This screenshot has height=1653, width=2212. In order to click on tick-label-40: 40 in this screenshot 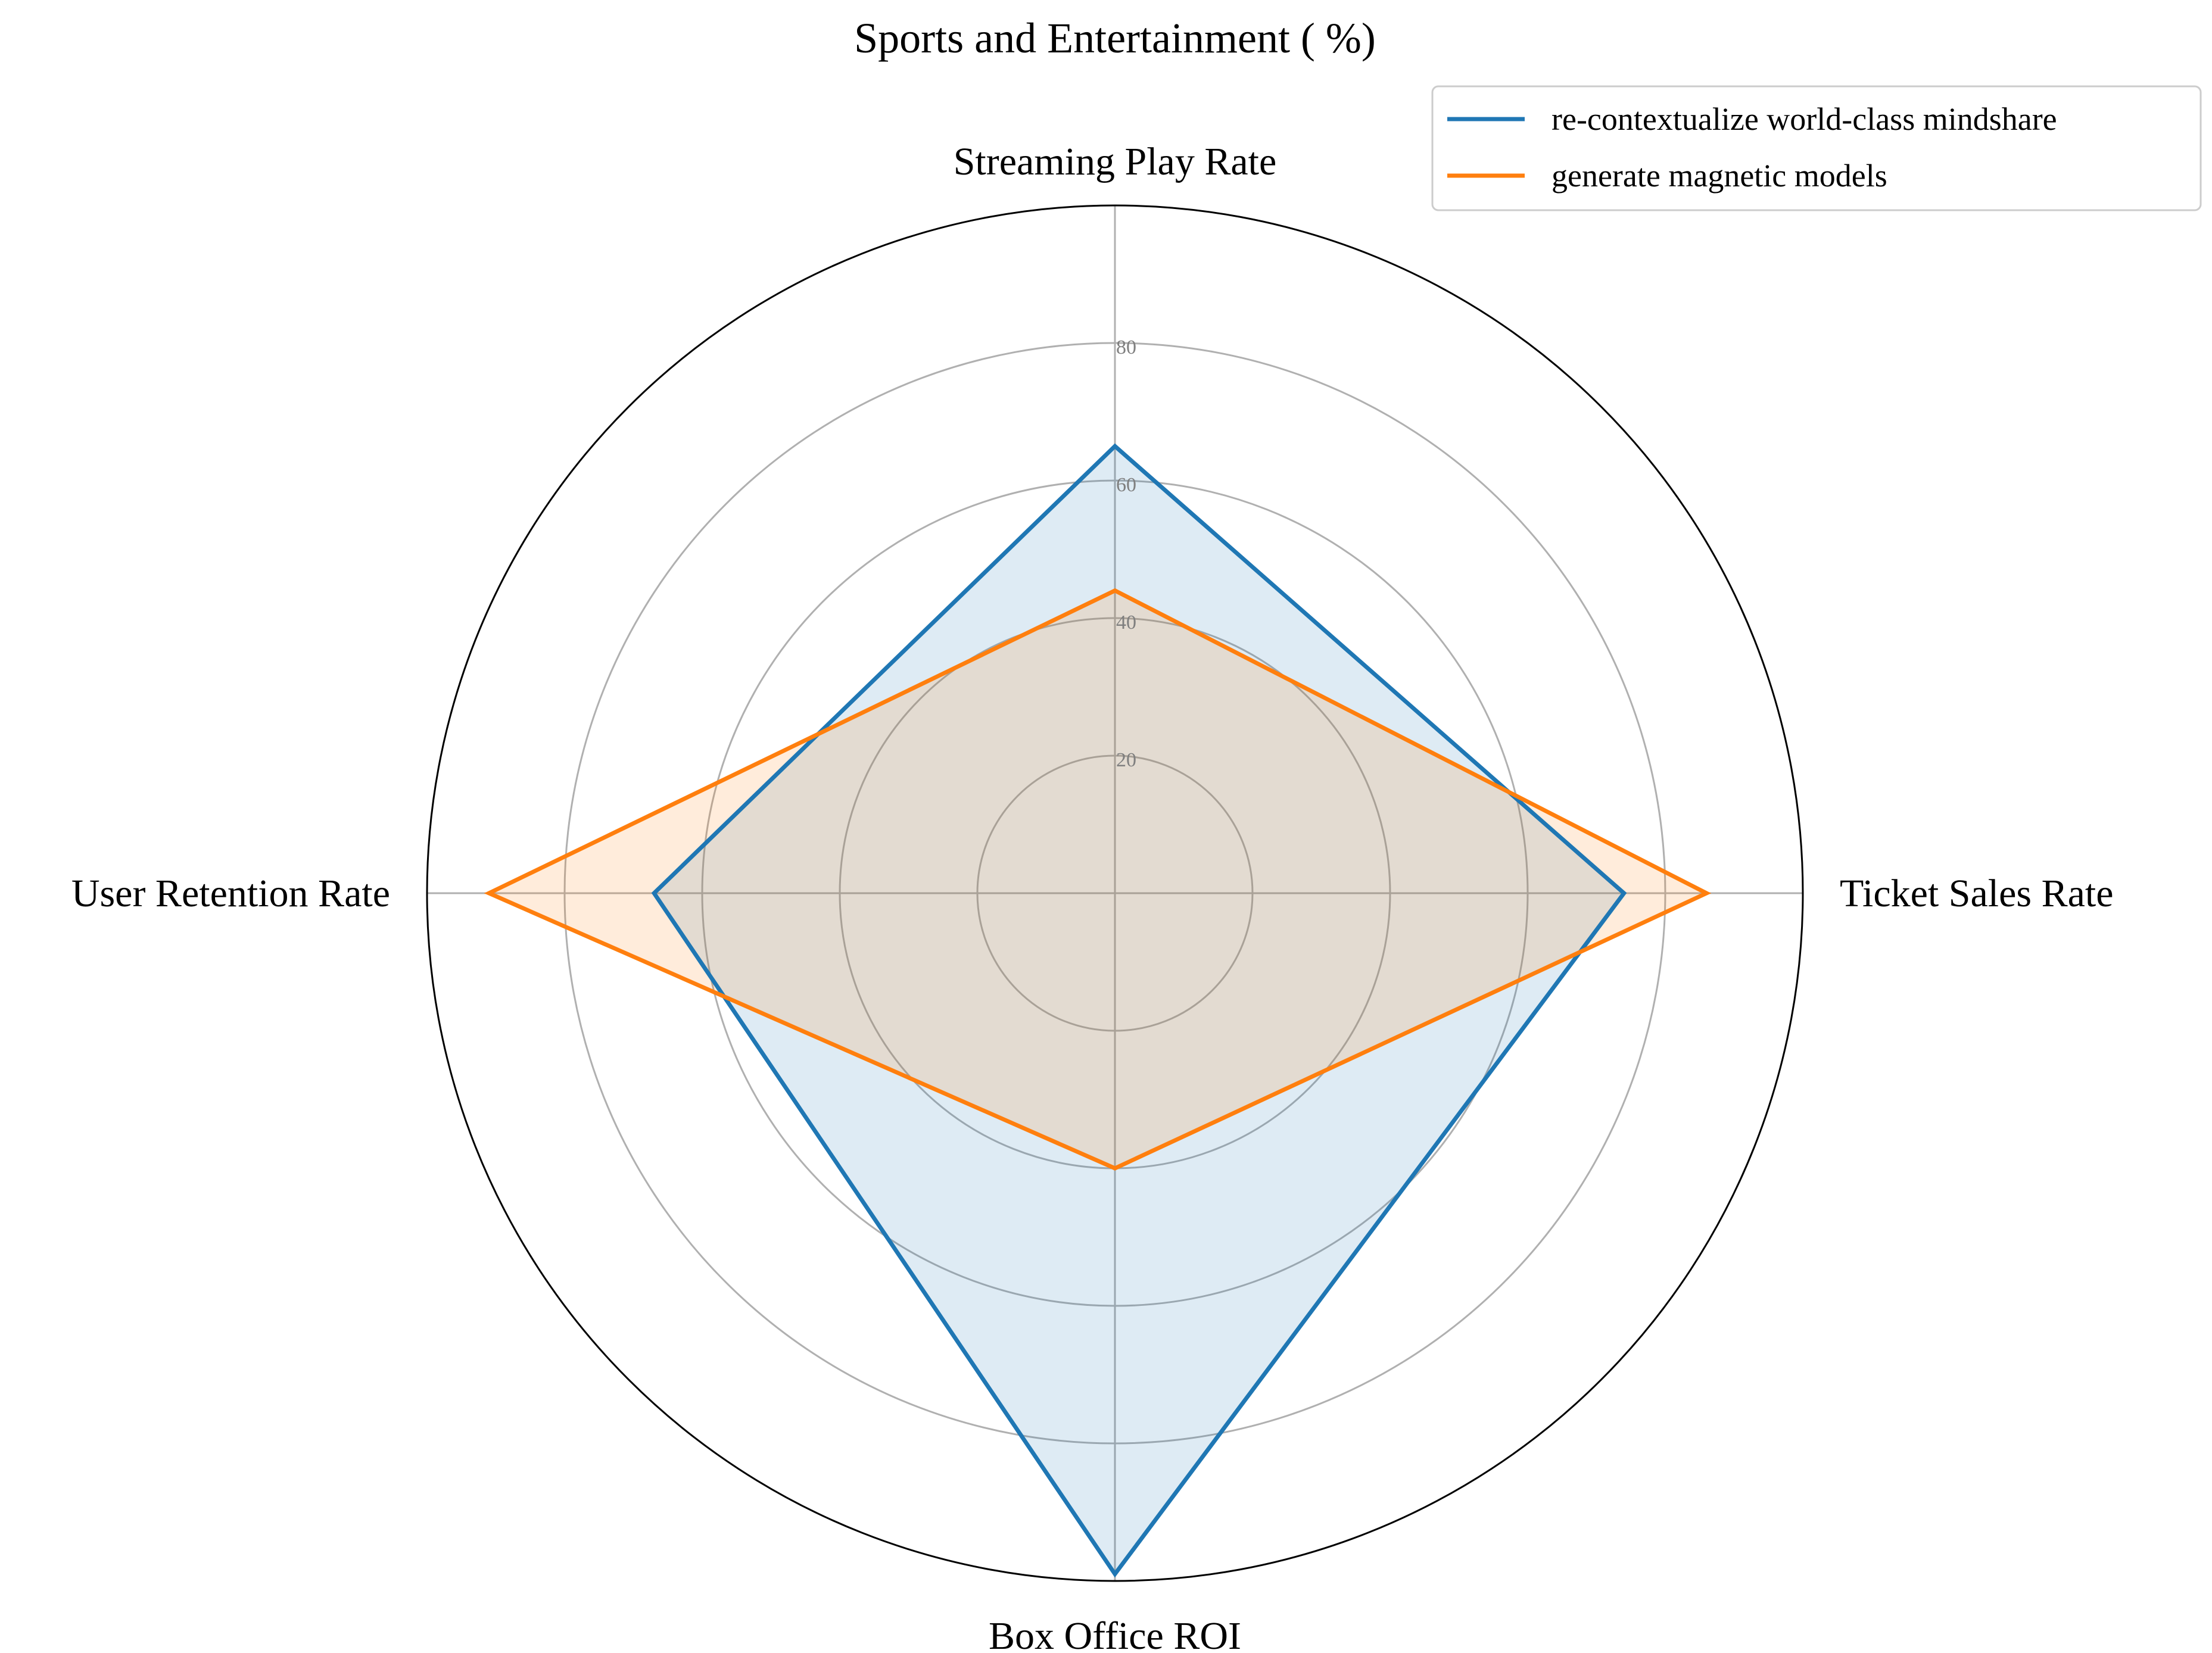, I will do `click(1126, 623)`.